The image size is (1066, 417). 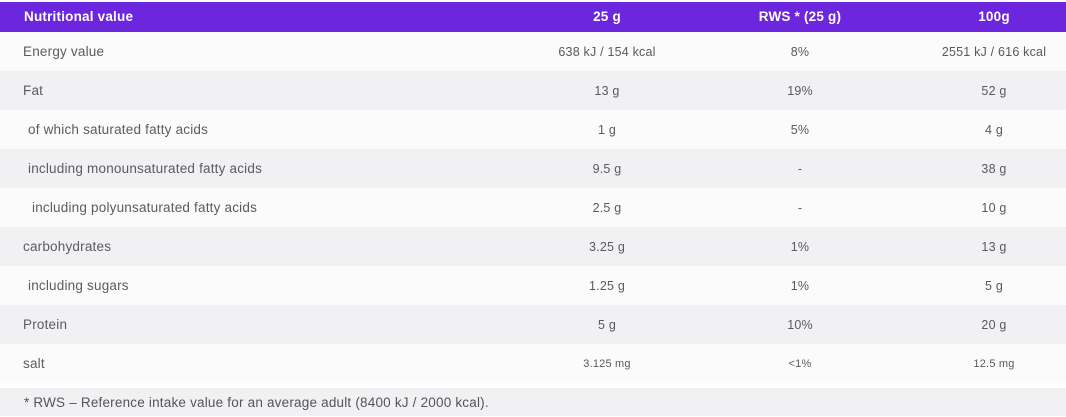 What do you see at coordinates (994, 363) in the screenshot?
I see `value-100g: 12.5 mg` at bounding box center [994, 363].